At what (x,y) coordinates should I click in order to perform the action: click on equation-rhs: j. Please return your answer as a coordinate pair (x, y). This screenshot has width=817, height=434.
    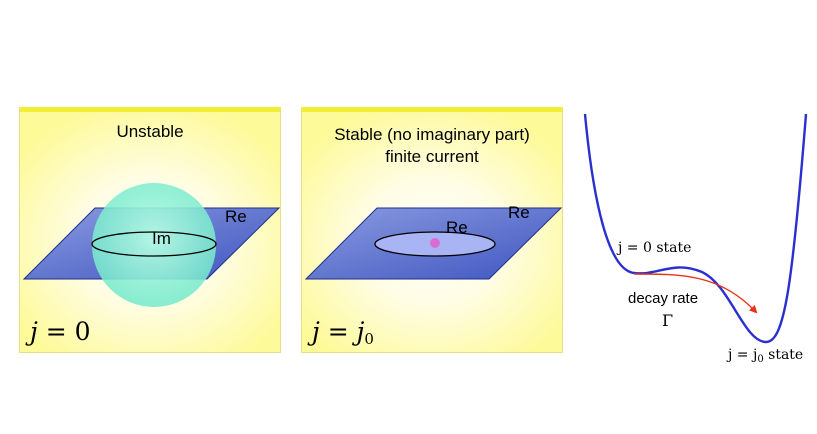
    Looking at the image, I should click on (360, 331).